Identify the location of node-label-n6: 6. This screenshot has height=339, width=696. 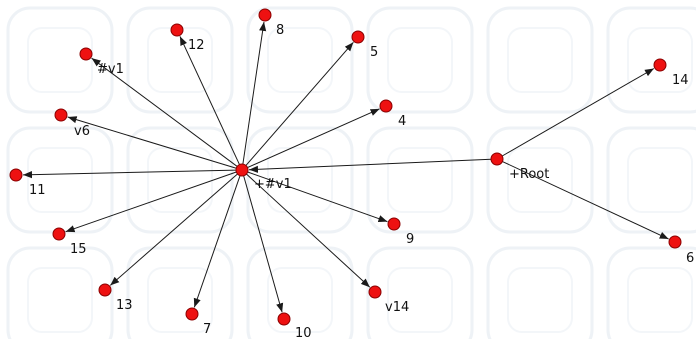
(690, 258).